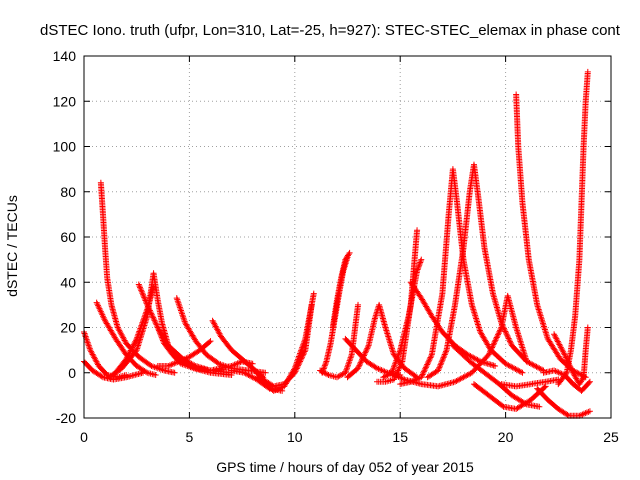 The image size is (640, 480). Describe the element at coordinates (66, 418) in the screenshot. I see `y-tick-label: -20` at that location.